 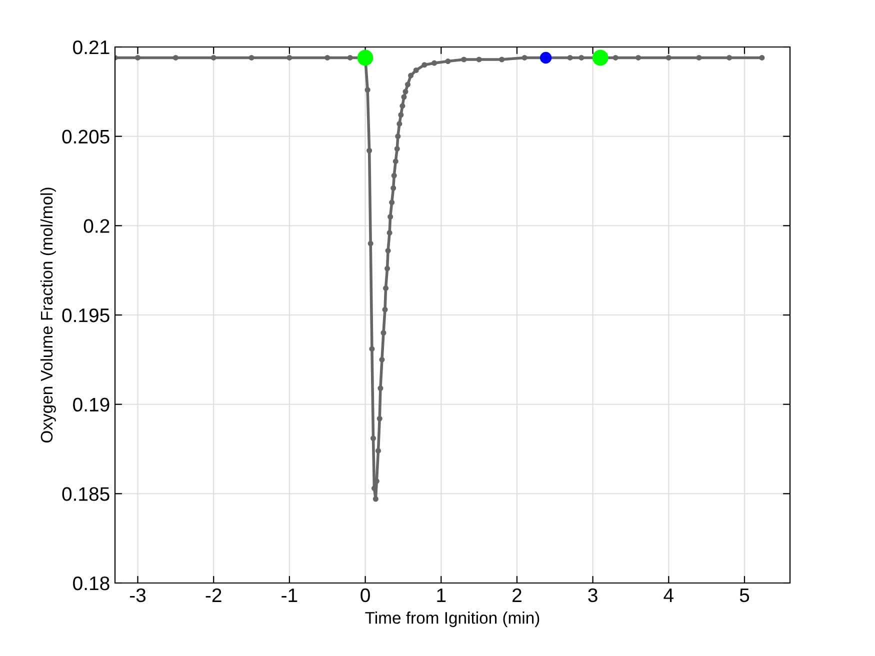 What do you see at coordinates (593, 595) in the screenshot?
I see `x-tick-label: 3` at bounding box center [593, 595].